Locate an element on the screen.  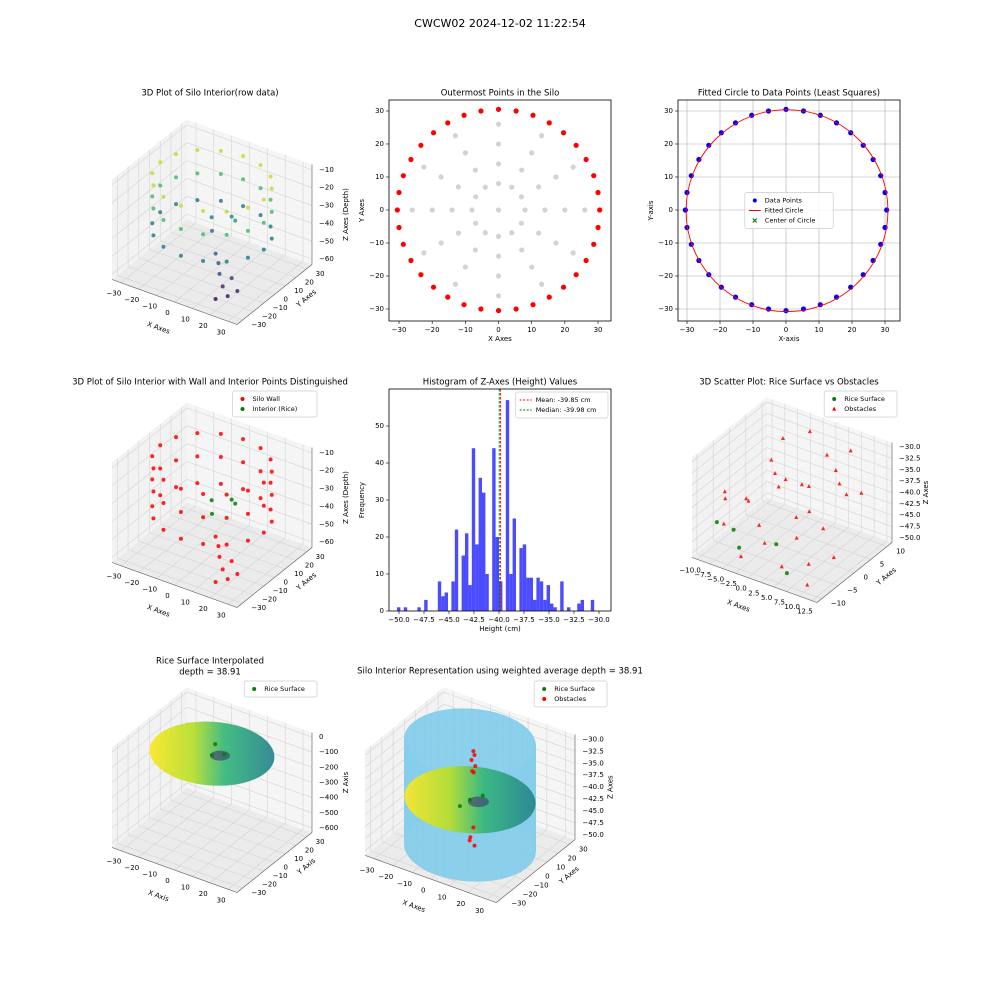
y-tick-label: 20 is located at coordinates (309, 282).